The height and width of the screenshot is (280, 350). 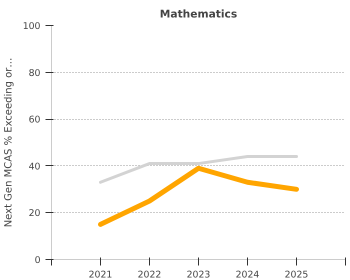 What do you see at coordinates (34, 73) in the screenshot?
I see `y-tick-label: 80` at bounding box center [34, 73].